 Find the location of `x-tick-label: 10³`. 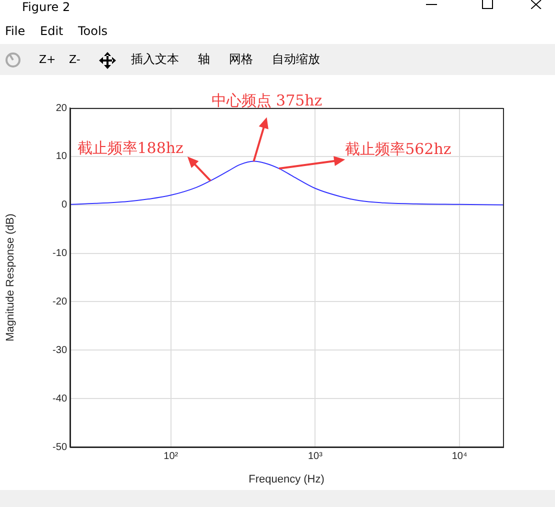

x-tick-label: 10³ is located at coordinates (316, 456).